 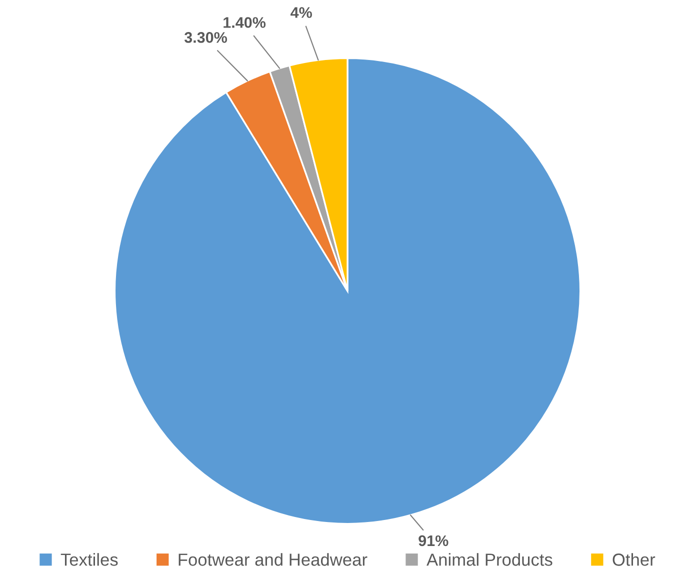 I want to click on legend-label: Textiles, so click(x=89, y=559).